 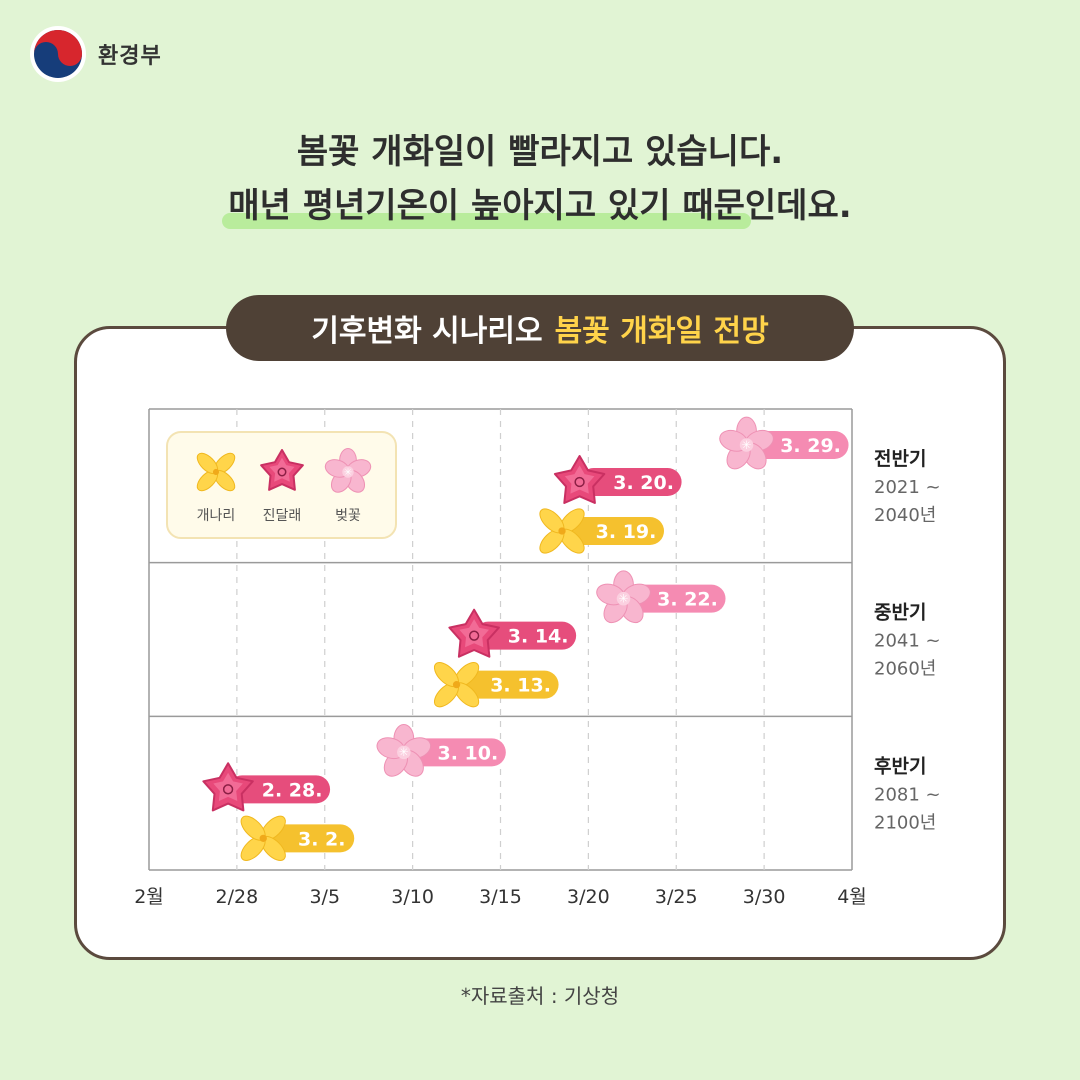 What do you see at coordinates (149, 897) in the screenshot?
I see `x-tick-label: 2월` at bounding box center [149, 897].